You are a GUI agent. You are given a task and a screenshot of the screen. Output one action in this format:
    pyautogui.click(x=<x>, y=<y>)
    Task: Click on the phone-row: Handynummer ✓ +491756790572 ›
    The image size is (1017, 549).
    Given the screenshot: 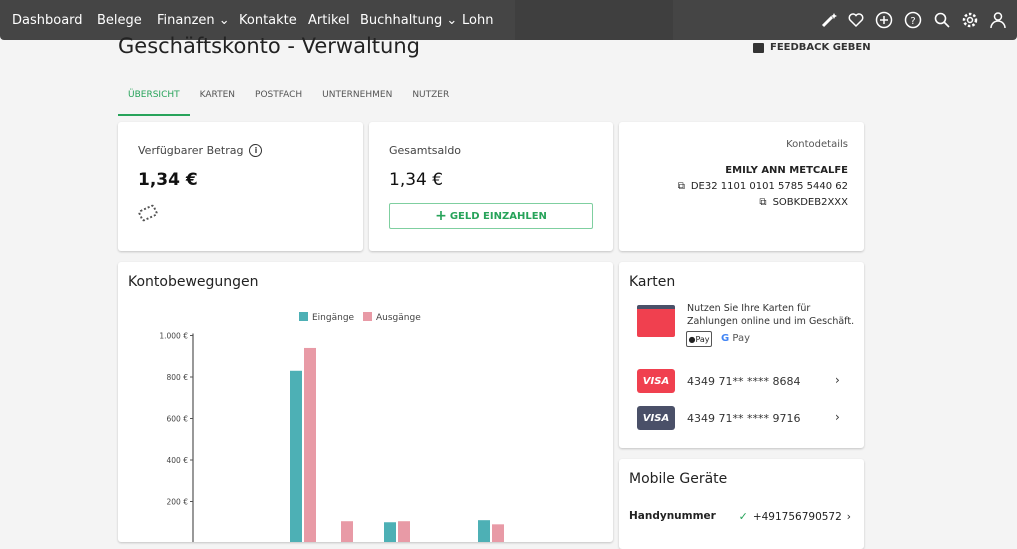 What is the action you would take?
    pyautogui.click(x=740, y=516)
    